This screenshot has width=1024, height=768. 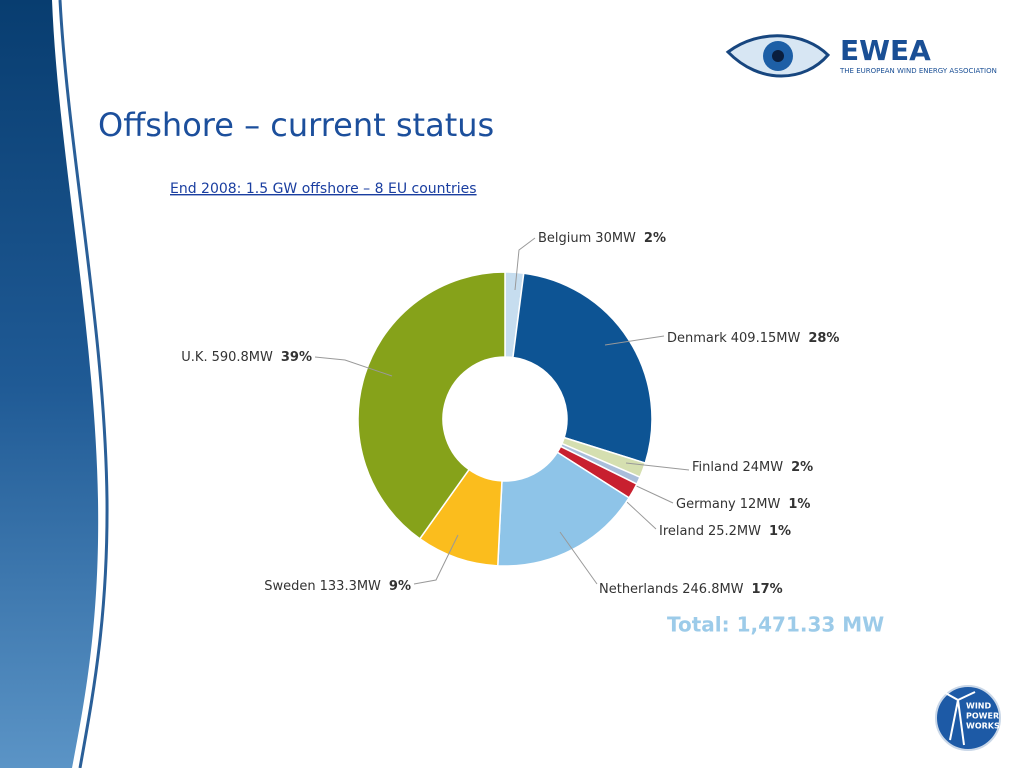 I want to click on category-name: U.K., so click(x=194, y=357).